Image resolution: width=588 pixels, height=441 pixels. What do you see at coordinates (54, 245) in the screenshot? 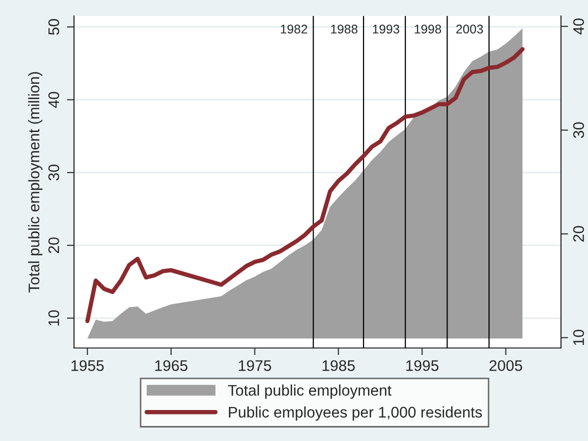
I see `y-tick-label: 20` at bounding box center [54, 245].